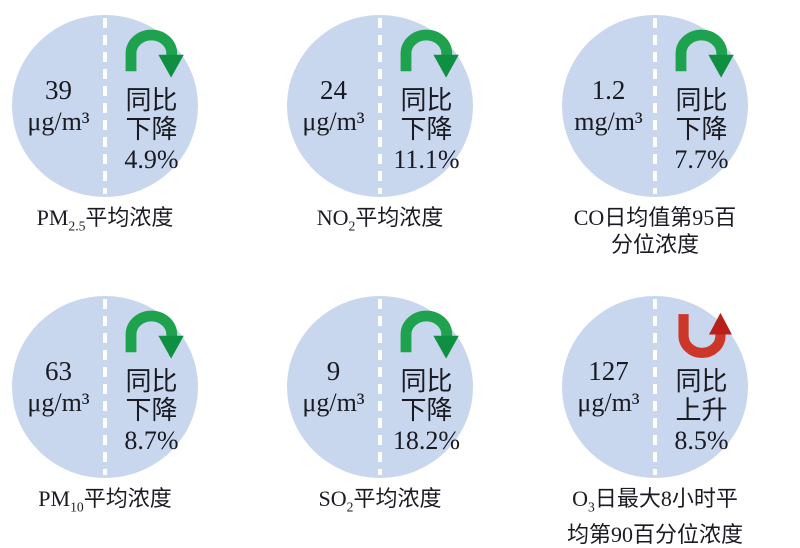  What do you see at coordinates (58, 106) in the screenshot?
I see `value-block: 39 μg/m³` at bounding box center [58, 106].